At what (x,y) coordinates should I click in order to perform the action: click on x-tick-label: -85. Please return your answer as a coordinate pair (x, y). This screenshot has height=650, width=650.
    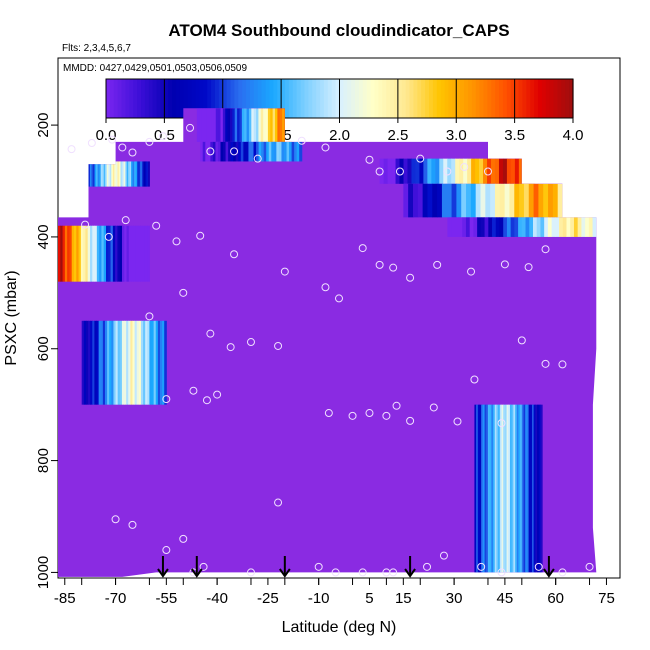
    Looking at the image, I should click on (65, 598).